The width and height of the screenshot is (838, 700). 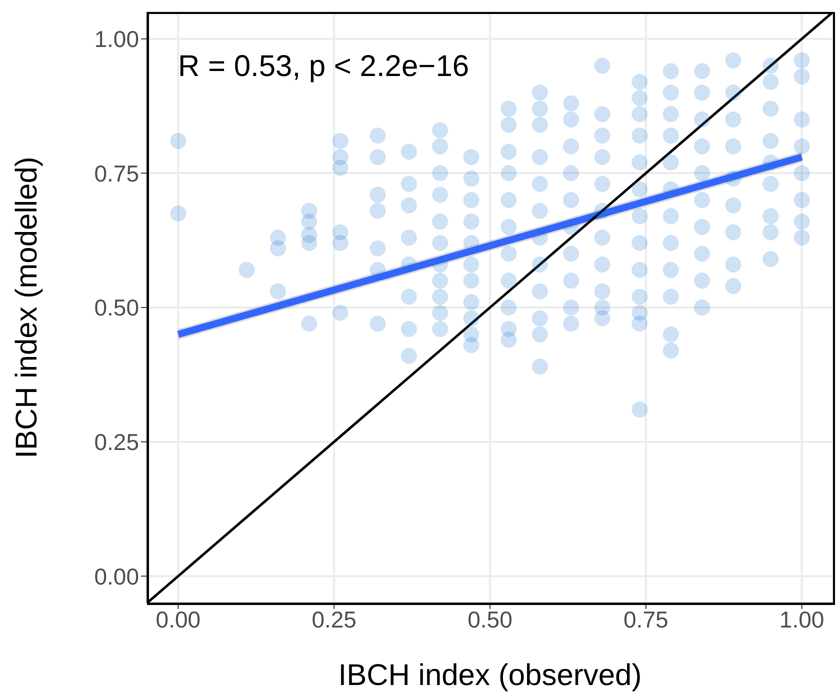 I want to click on x-tick-label: 0.00, so click(x=178, y=619).